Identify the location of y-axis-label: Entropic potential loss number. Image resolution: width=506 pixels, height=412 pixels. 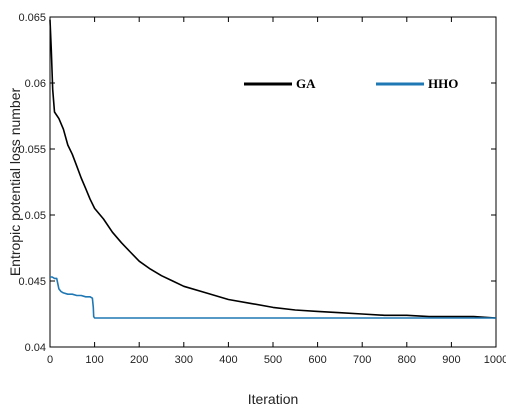
(15, 182).